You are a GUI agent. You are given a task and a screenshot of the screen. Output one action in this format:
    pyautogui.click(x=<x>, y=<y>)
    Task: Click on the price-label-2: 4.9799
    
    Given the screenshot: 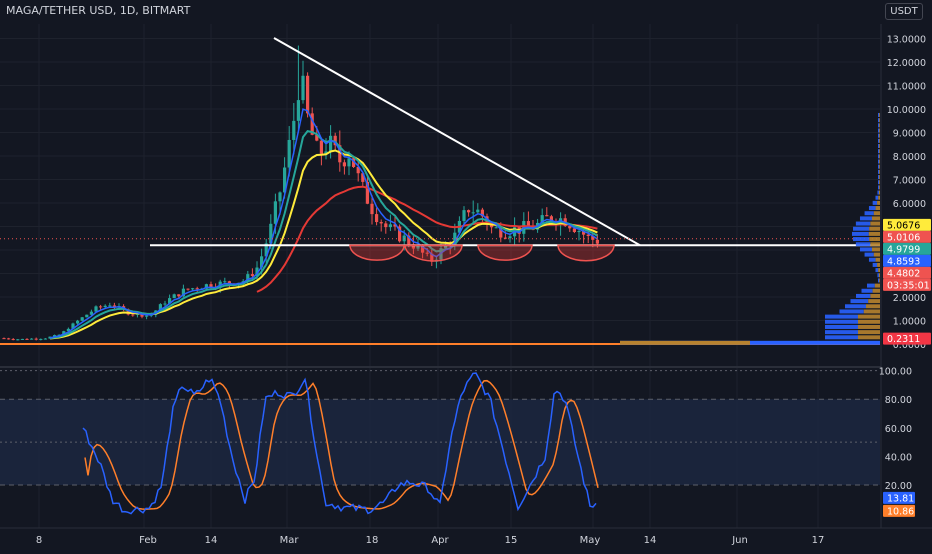 What is the action you would take?
    pyautogui.click(x=907, y=248)
    